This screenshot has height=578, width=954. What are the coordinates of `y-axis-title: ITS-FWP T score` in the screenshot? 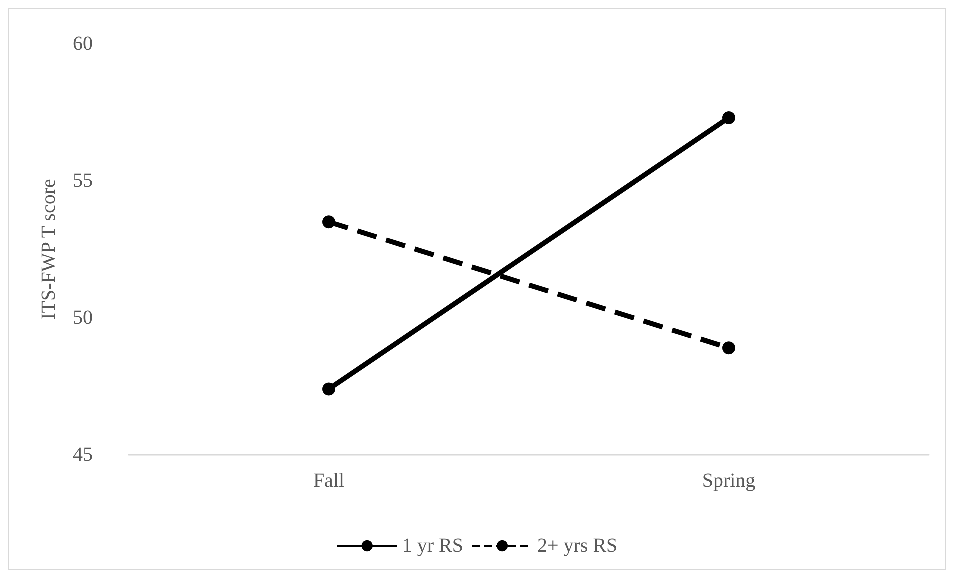 It's located at (49, 249).